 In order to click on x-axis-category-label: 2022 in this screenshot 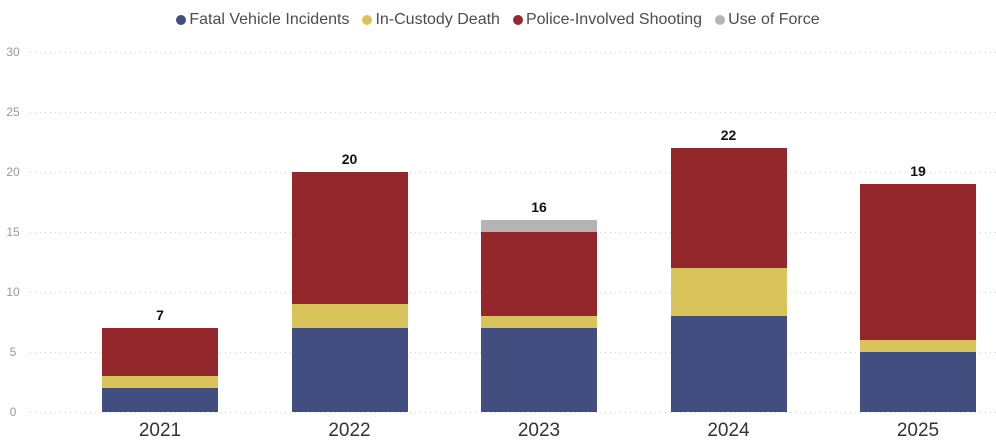, I will do `click(349, 430)`.